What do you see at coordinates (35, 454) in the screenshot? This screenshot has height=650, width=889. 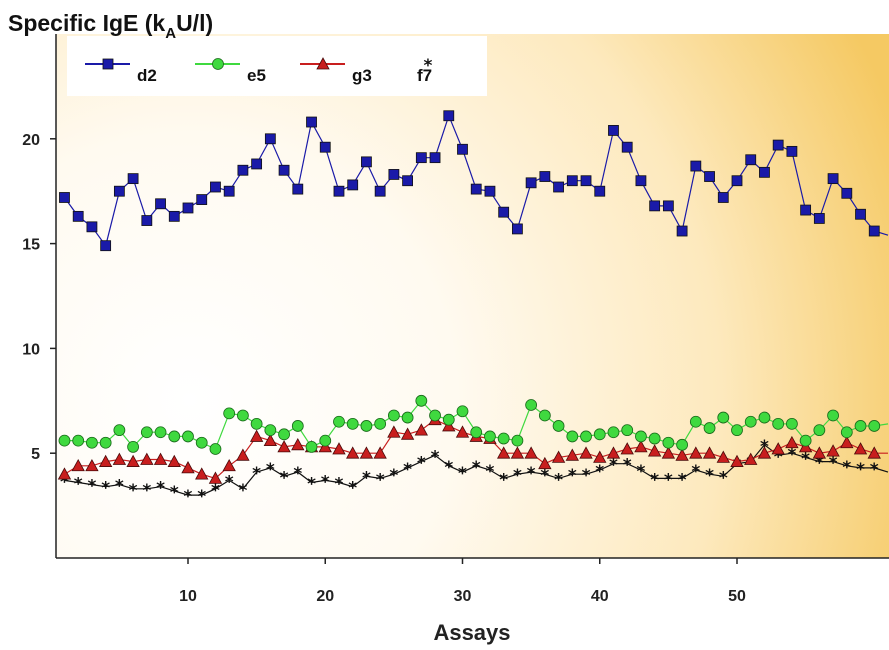 I see `y-tick-label: 5` at bounding box center [35, 454].